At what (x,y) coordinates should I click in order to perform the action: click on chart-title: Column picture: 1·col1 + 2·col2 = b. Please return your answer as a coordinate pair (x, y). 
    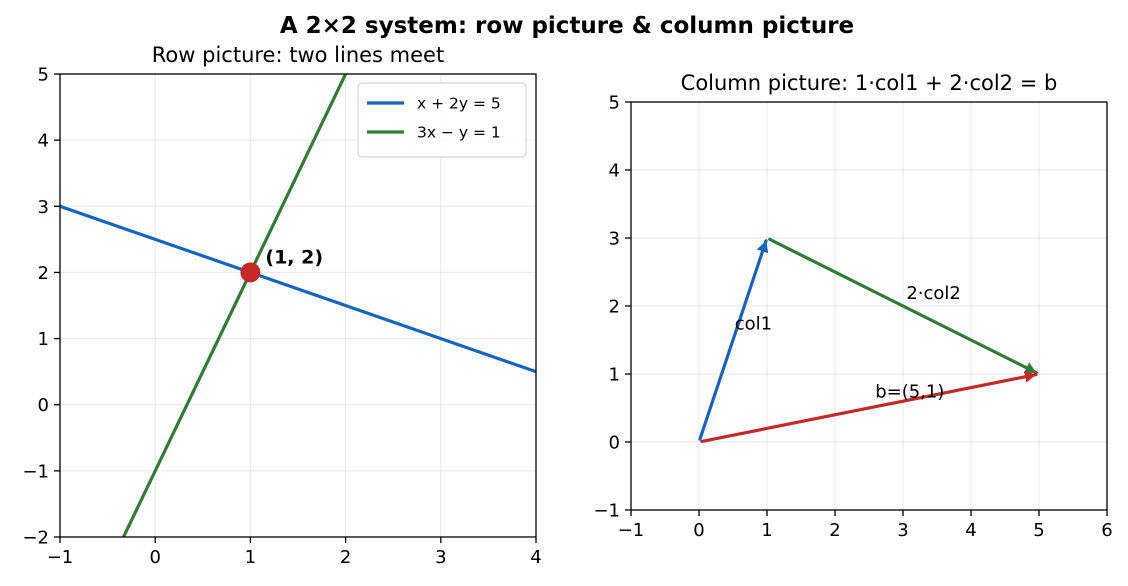
    Looking at the image, I should click on (869, 83).